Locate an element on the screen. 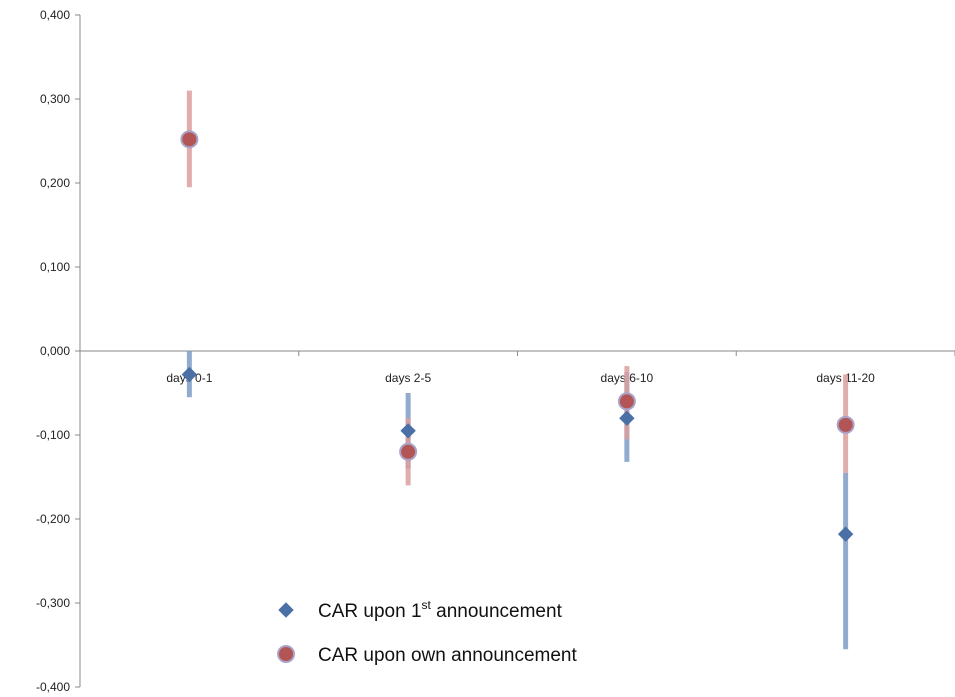 This screenshot has height=697, width=955. legend-label-superscript: st is located at coordinates (427, 605).